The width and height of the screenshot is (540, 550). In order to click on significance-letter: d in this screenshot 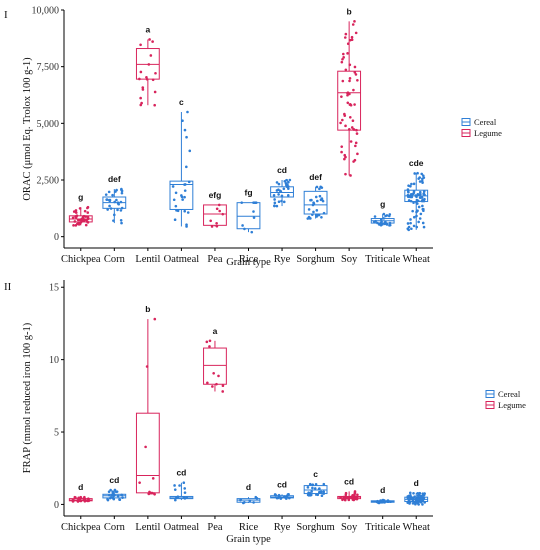, I will do `click(416, 483)`.